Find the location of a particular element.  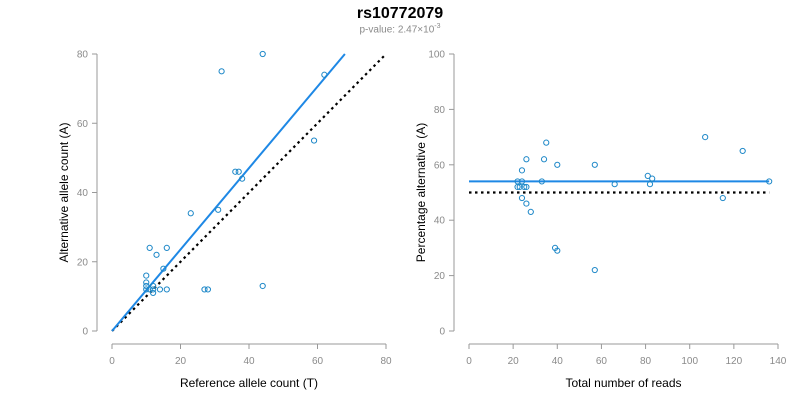

p-value-subtitle: p-value: 2.47×10-3 is located at coordinates (400, 29).